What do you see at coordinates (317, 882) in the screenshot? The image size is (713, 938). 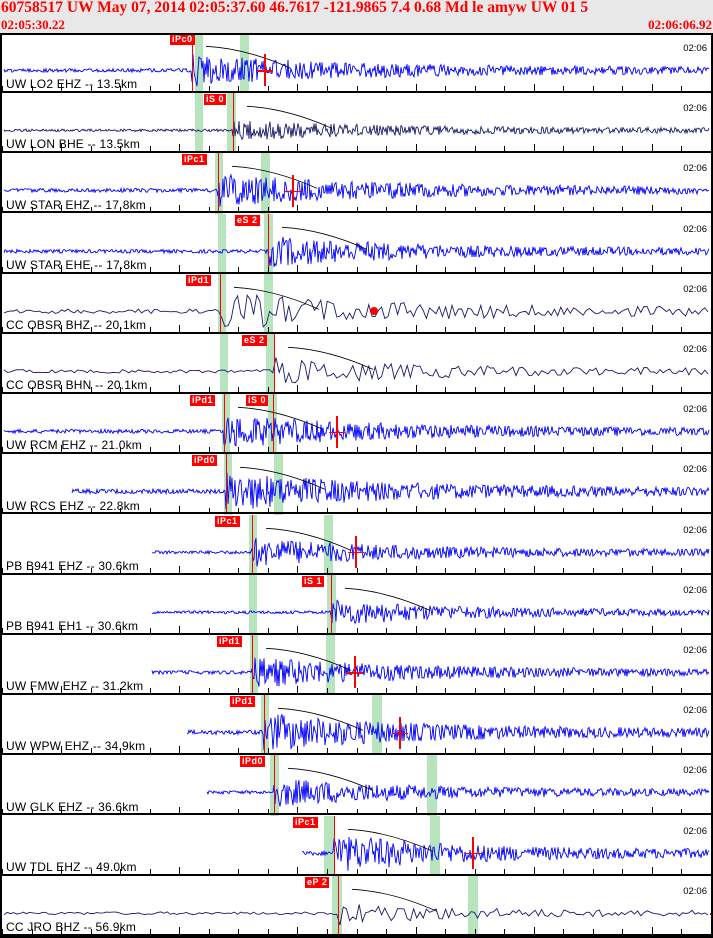 I see `pick-label: eP 2` at bounding box center [317, 882].